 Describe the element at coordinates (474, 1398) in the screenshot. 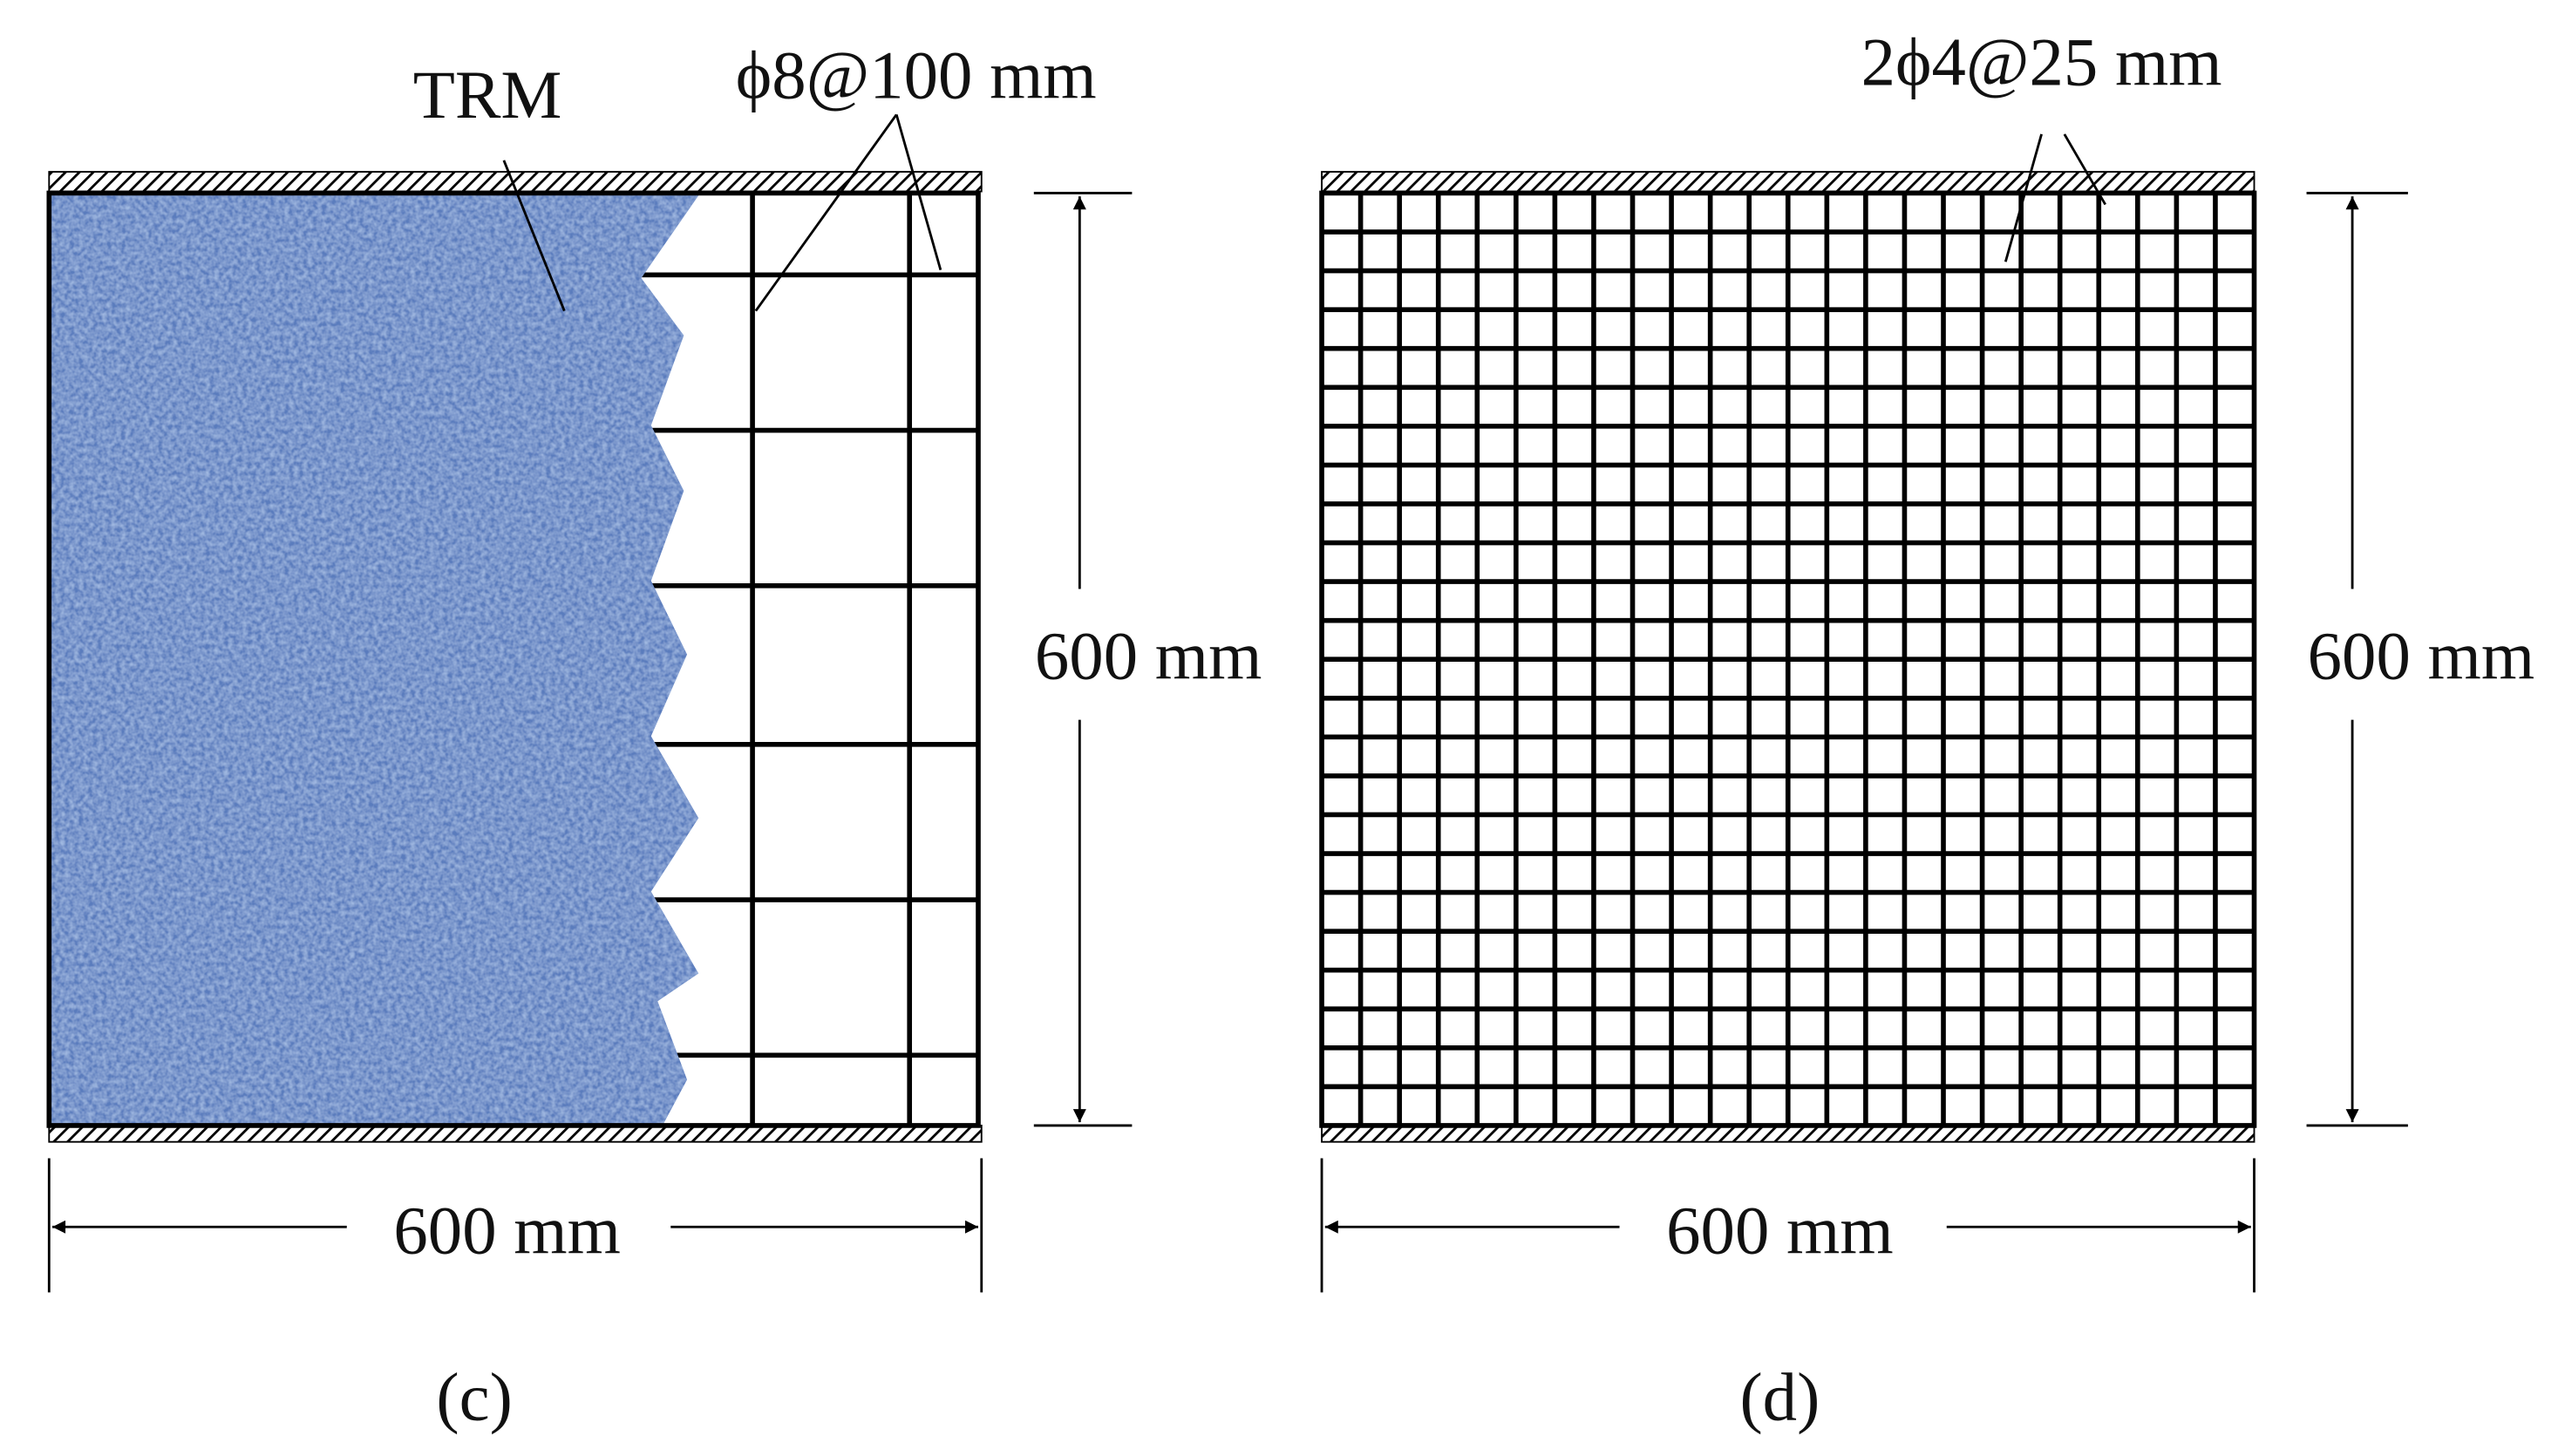

I see `panel-label: (c)` at that location.